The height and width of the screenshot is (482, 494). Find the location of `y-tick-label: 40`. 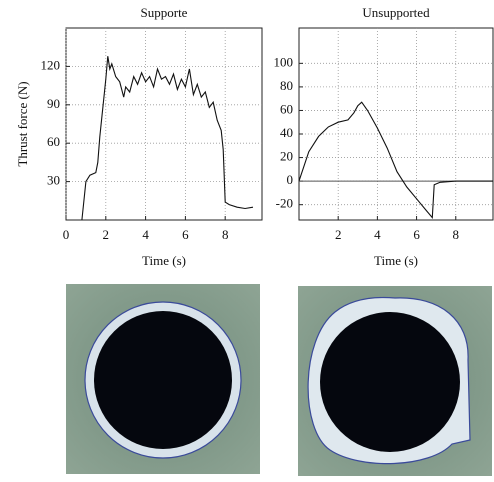

y-tick-label: 40 is located at coordinates (286, 132).